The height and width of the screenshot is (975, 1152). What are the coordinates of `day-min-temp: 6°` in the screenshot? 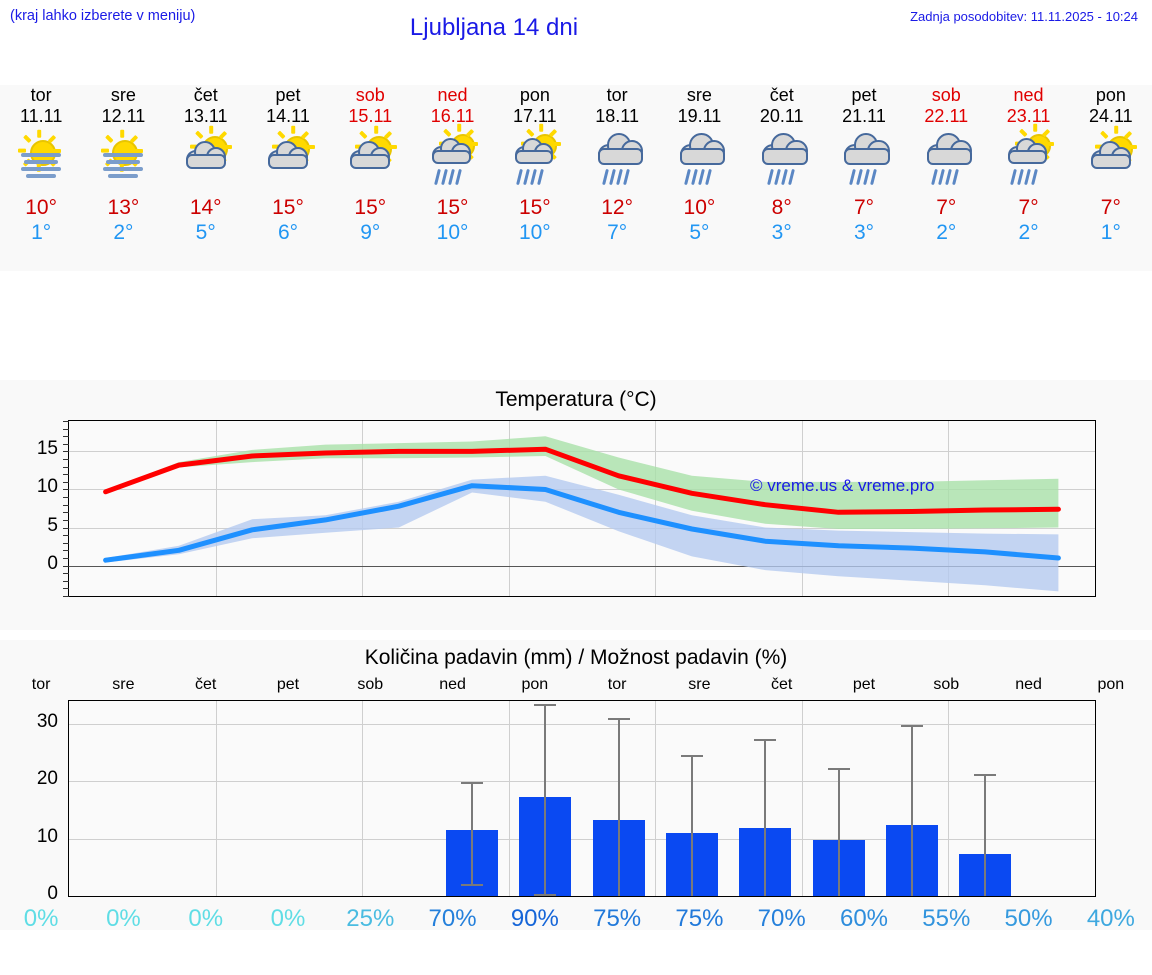 It's located at (288, 232).